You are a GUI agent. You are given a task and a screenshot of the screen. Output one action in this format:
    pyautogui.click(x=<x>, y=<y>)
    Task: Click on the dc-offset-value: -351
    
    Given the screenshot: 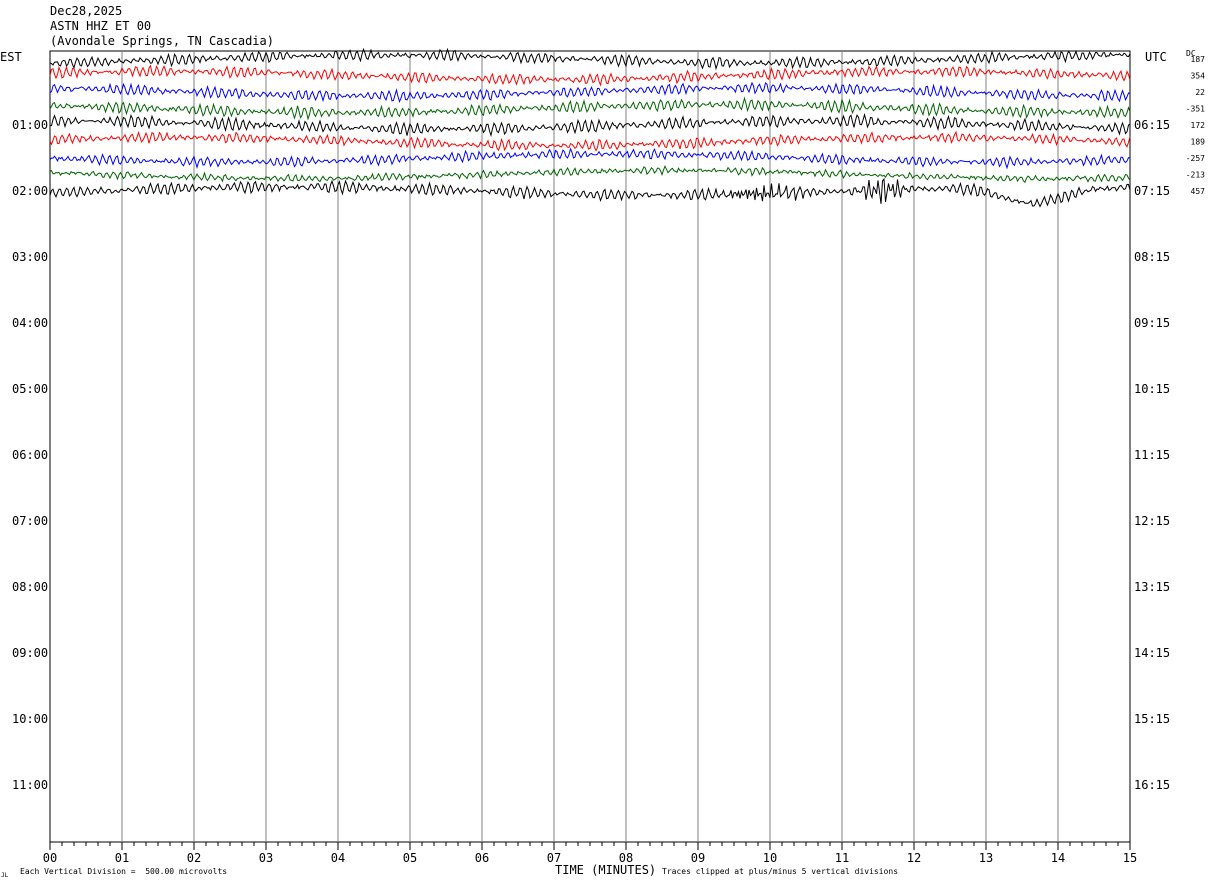 What is the action you would take?
    pyautogui.click(x=1195, y=109)
    